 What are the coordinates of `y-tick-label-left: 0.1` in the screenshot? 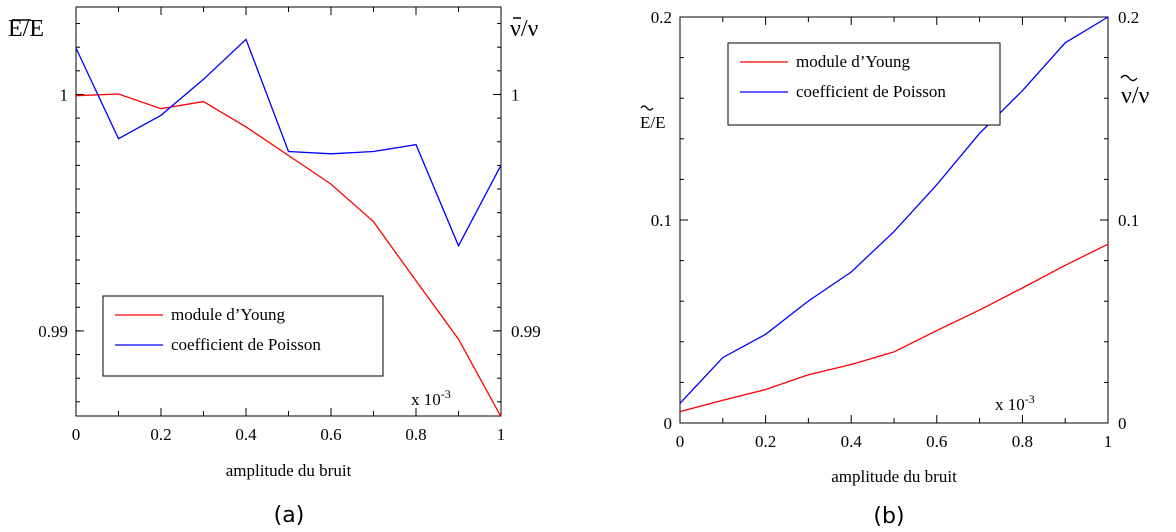 It's located at (661, 220).